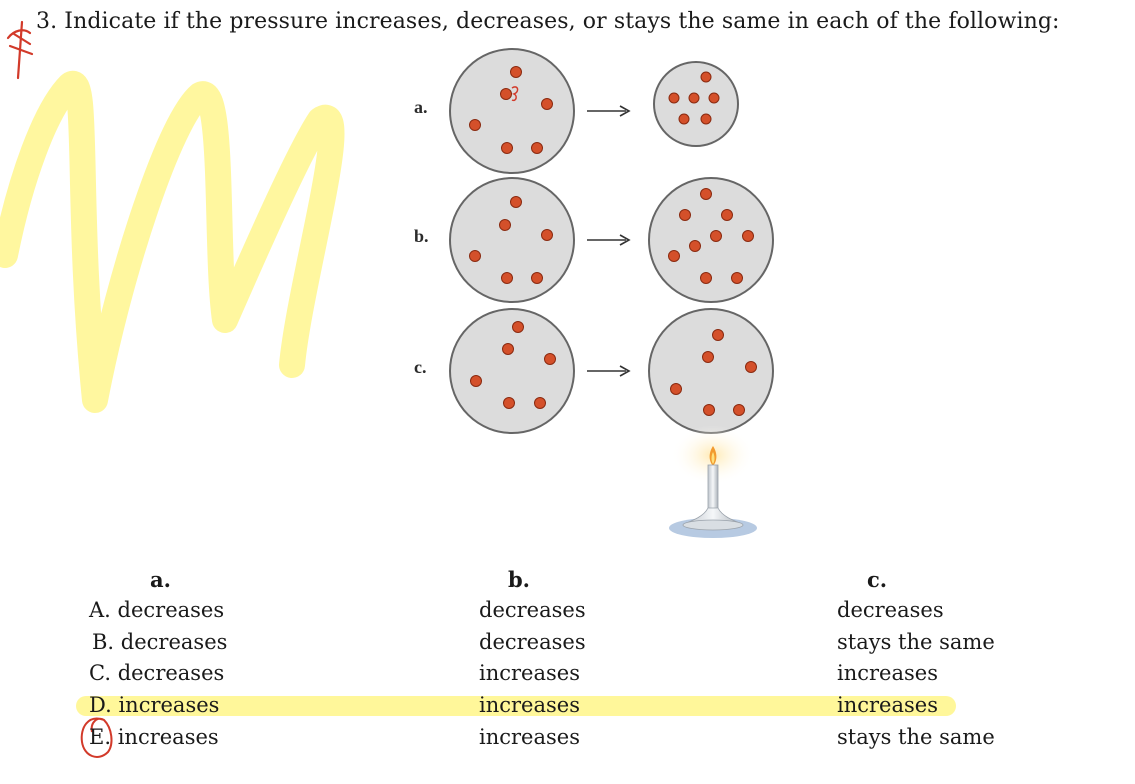 The image size is (1135, 784). What do you see at coordinates (172, 241) in the screenshot?
I see `highlighter-scribble` at bounding box center [172, 241].